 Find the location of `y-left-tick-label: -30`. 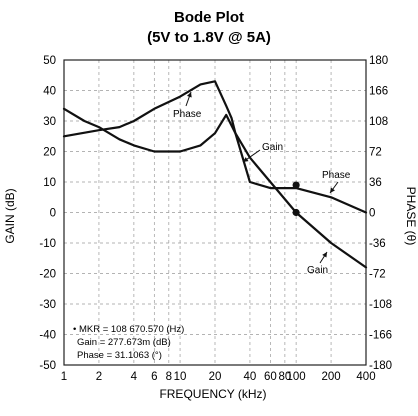

y-left-tick-label: -30 is located at coordinates (47, 305).